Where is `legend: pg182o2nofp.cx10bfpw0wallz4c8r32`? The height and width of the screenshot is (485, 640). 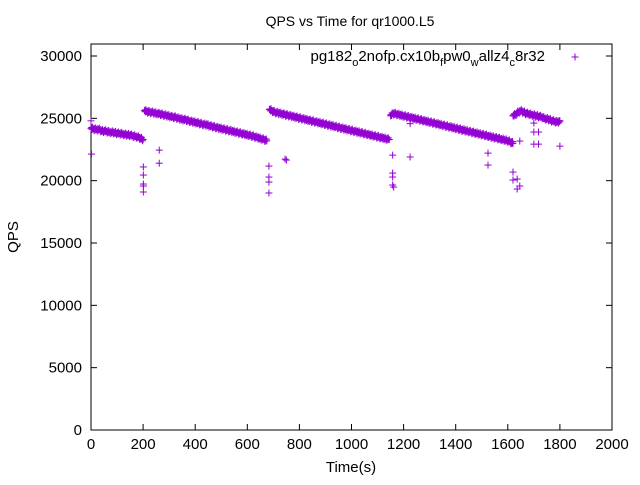 legend: pg182o2nofp.cx10bfpw0wallz4c8r32 is located at coordinates (444, 58).